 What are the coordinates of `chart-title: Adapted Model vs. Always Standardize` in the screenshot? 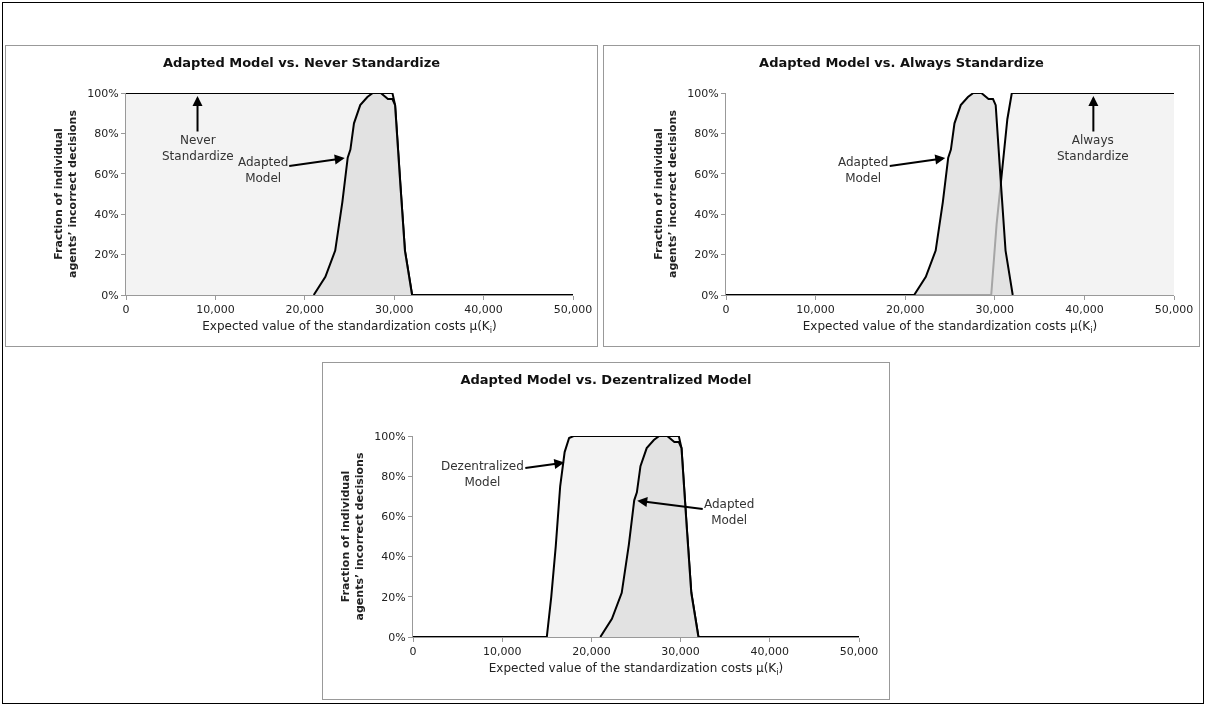 It's located at (902, 63).